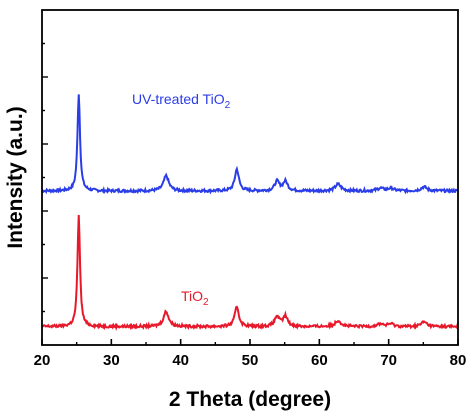  What do you see at coordinates (388, 360) in the screenshot?
I see `x-tick-label: 70` at bounding box center [388, 360].